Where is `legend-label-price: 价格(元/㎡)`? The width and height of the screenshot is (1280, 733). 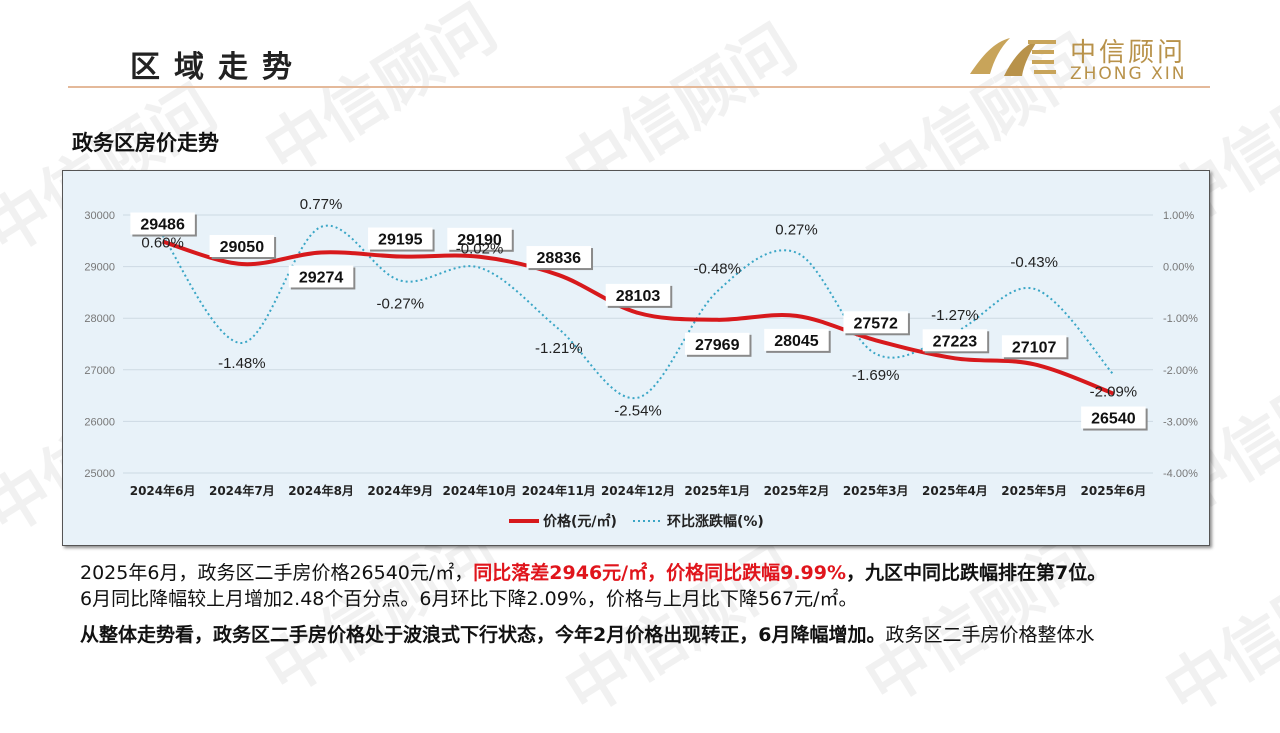 legend-label-price: 价格(元/㎡) is located at coordinates (580, 521).